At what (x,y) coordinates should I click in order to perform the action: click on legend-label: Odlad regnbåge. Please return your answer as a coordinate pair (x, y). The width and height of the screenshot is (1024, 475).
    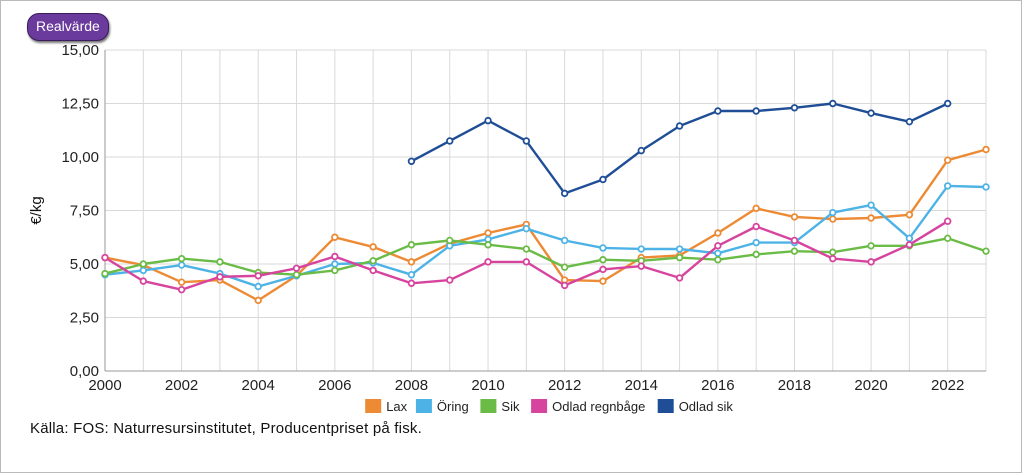
    Looking at the image, I should click on (598, 406).